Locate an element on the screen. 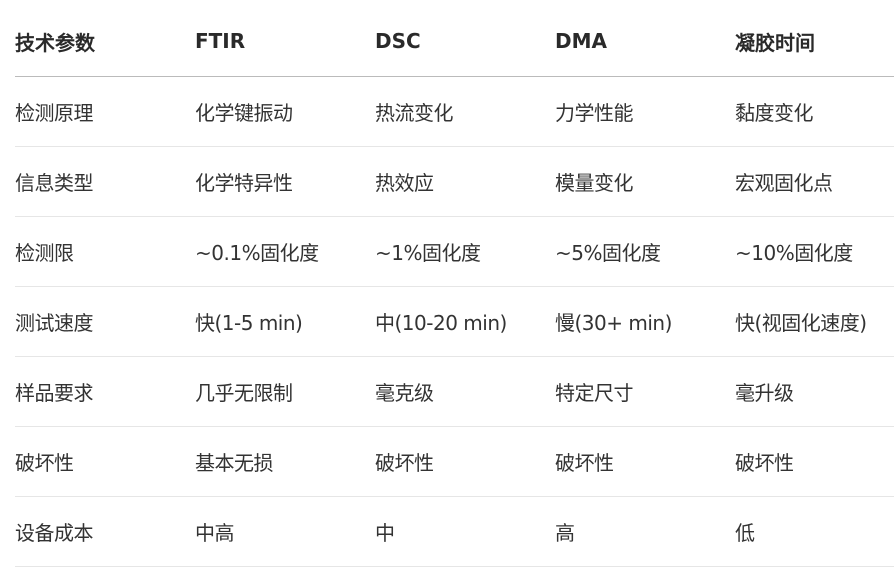  table-cell: 毫克级 is located at coordinates (465, 391).